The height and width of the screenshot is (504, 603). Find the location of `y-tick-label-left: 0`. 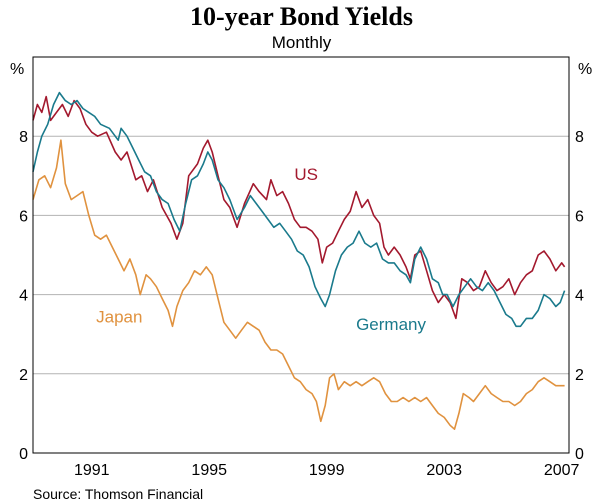

y-tick-label-left: 0 is located at coordinates (23, 454).